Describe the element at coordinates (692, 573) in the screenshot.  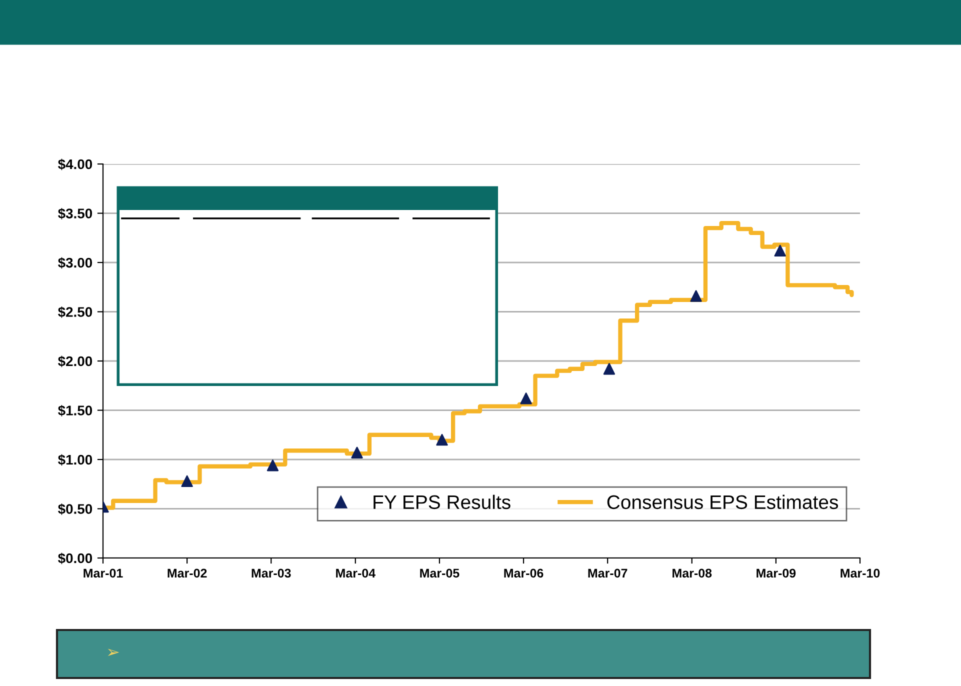
I see `x-tick-label: Mar-08` at that location.